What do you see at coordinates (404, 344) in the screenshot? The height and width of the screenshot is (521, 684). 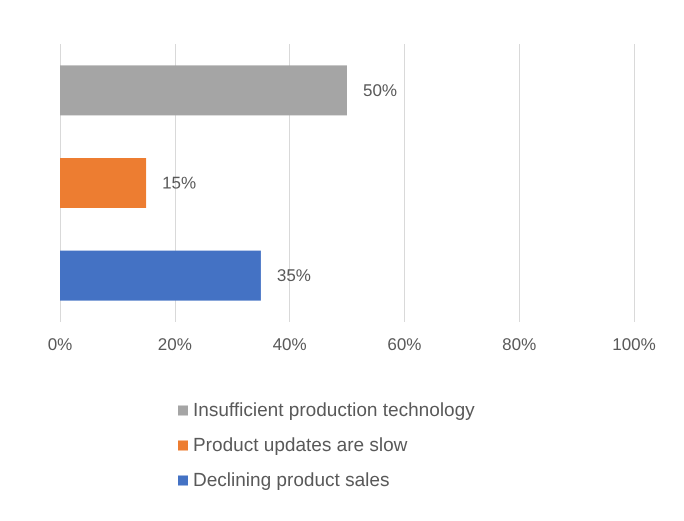 I see `x-tick-label: 60%` at bounding box center [404, 344].